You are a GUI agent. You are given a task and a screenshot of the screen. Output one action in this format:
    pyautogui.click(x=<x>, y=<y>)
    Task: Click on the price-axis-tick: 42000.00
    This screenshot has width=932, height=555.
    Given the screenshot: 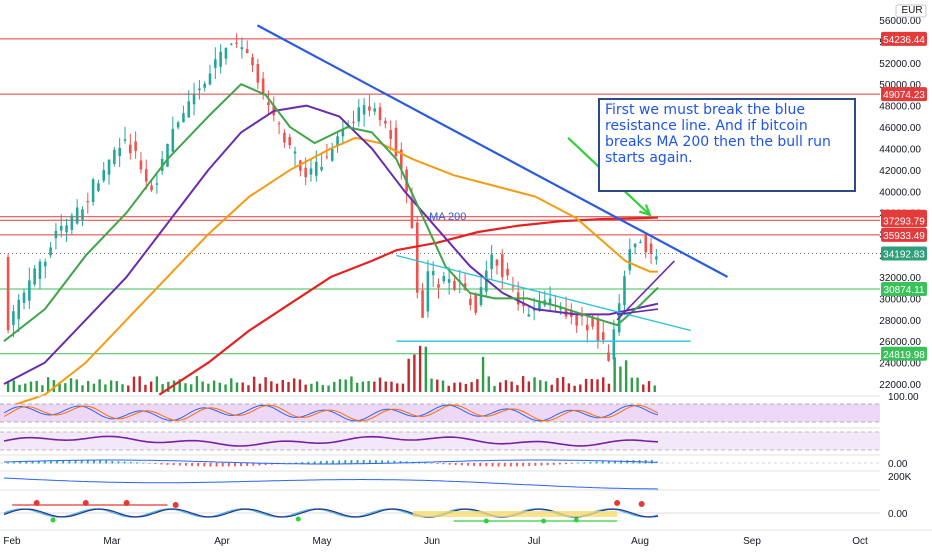 What is the action you would take?
    pyautogui.click(x=900, y=171)
    